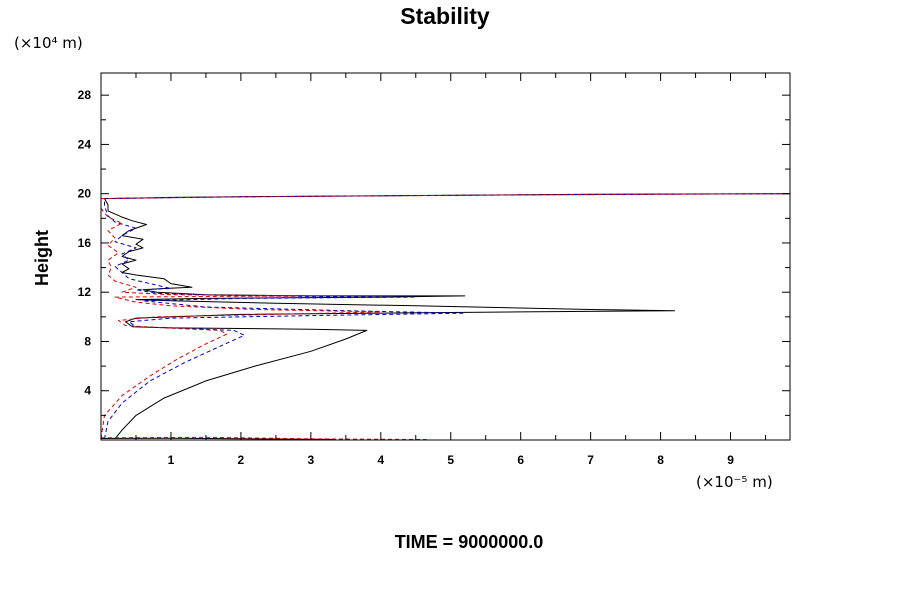  Describe the element at coordinates (85, 95) in the screenshot. I see `y-tick-label: 28` at that location.